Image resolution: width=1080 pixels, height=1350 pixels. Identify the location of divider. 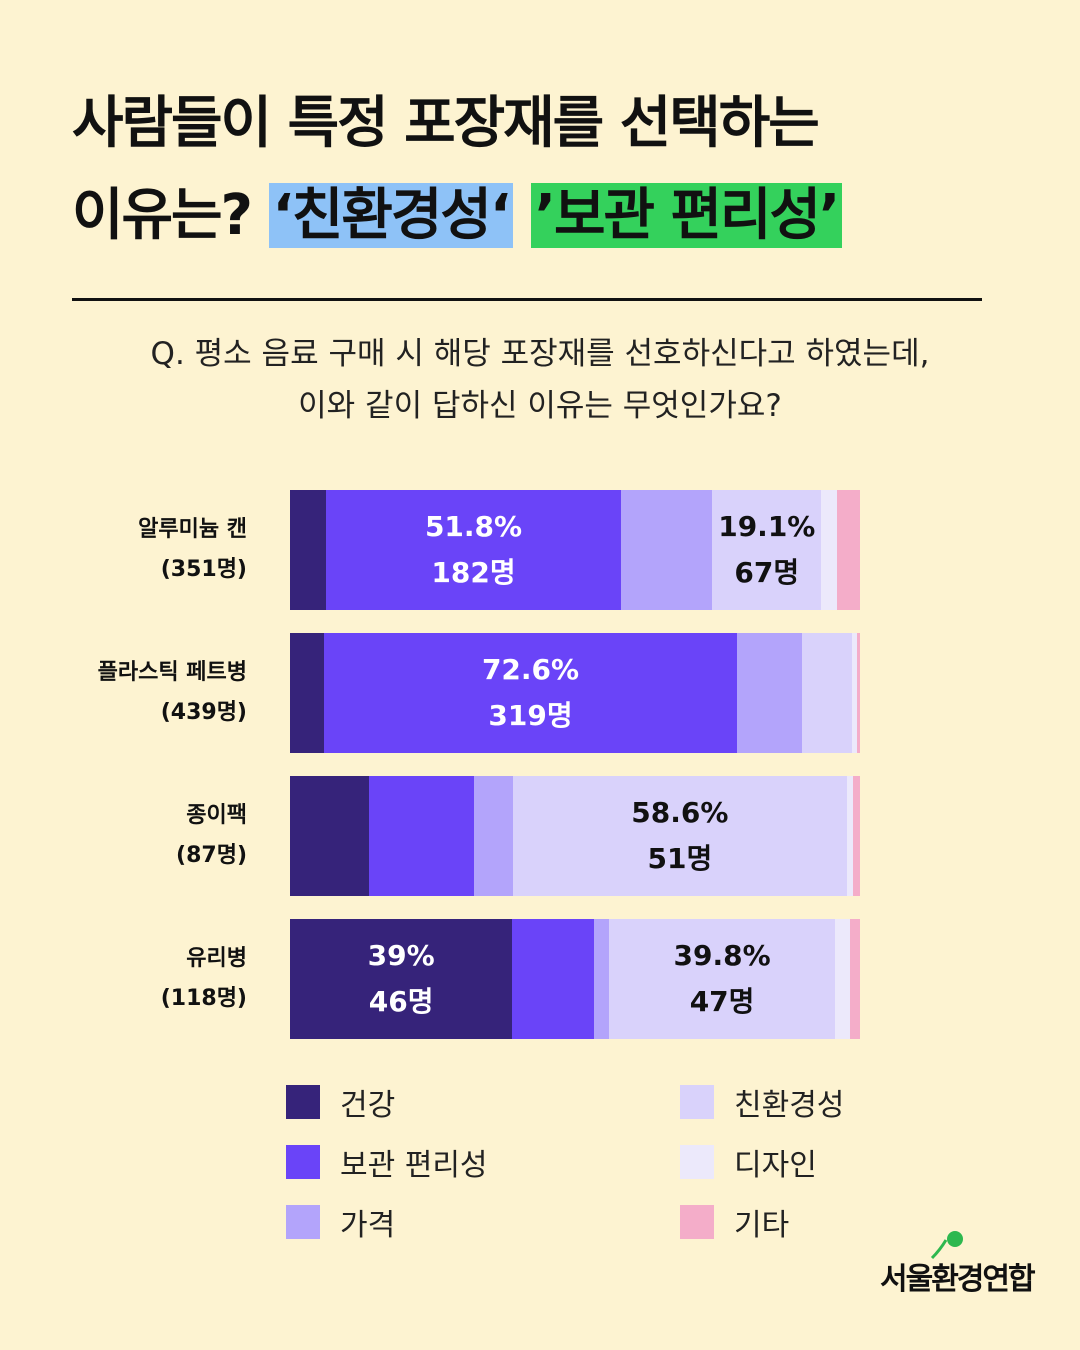
(527, 299).